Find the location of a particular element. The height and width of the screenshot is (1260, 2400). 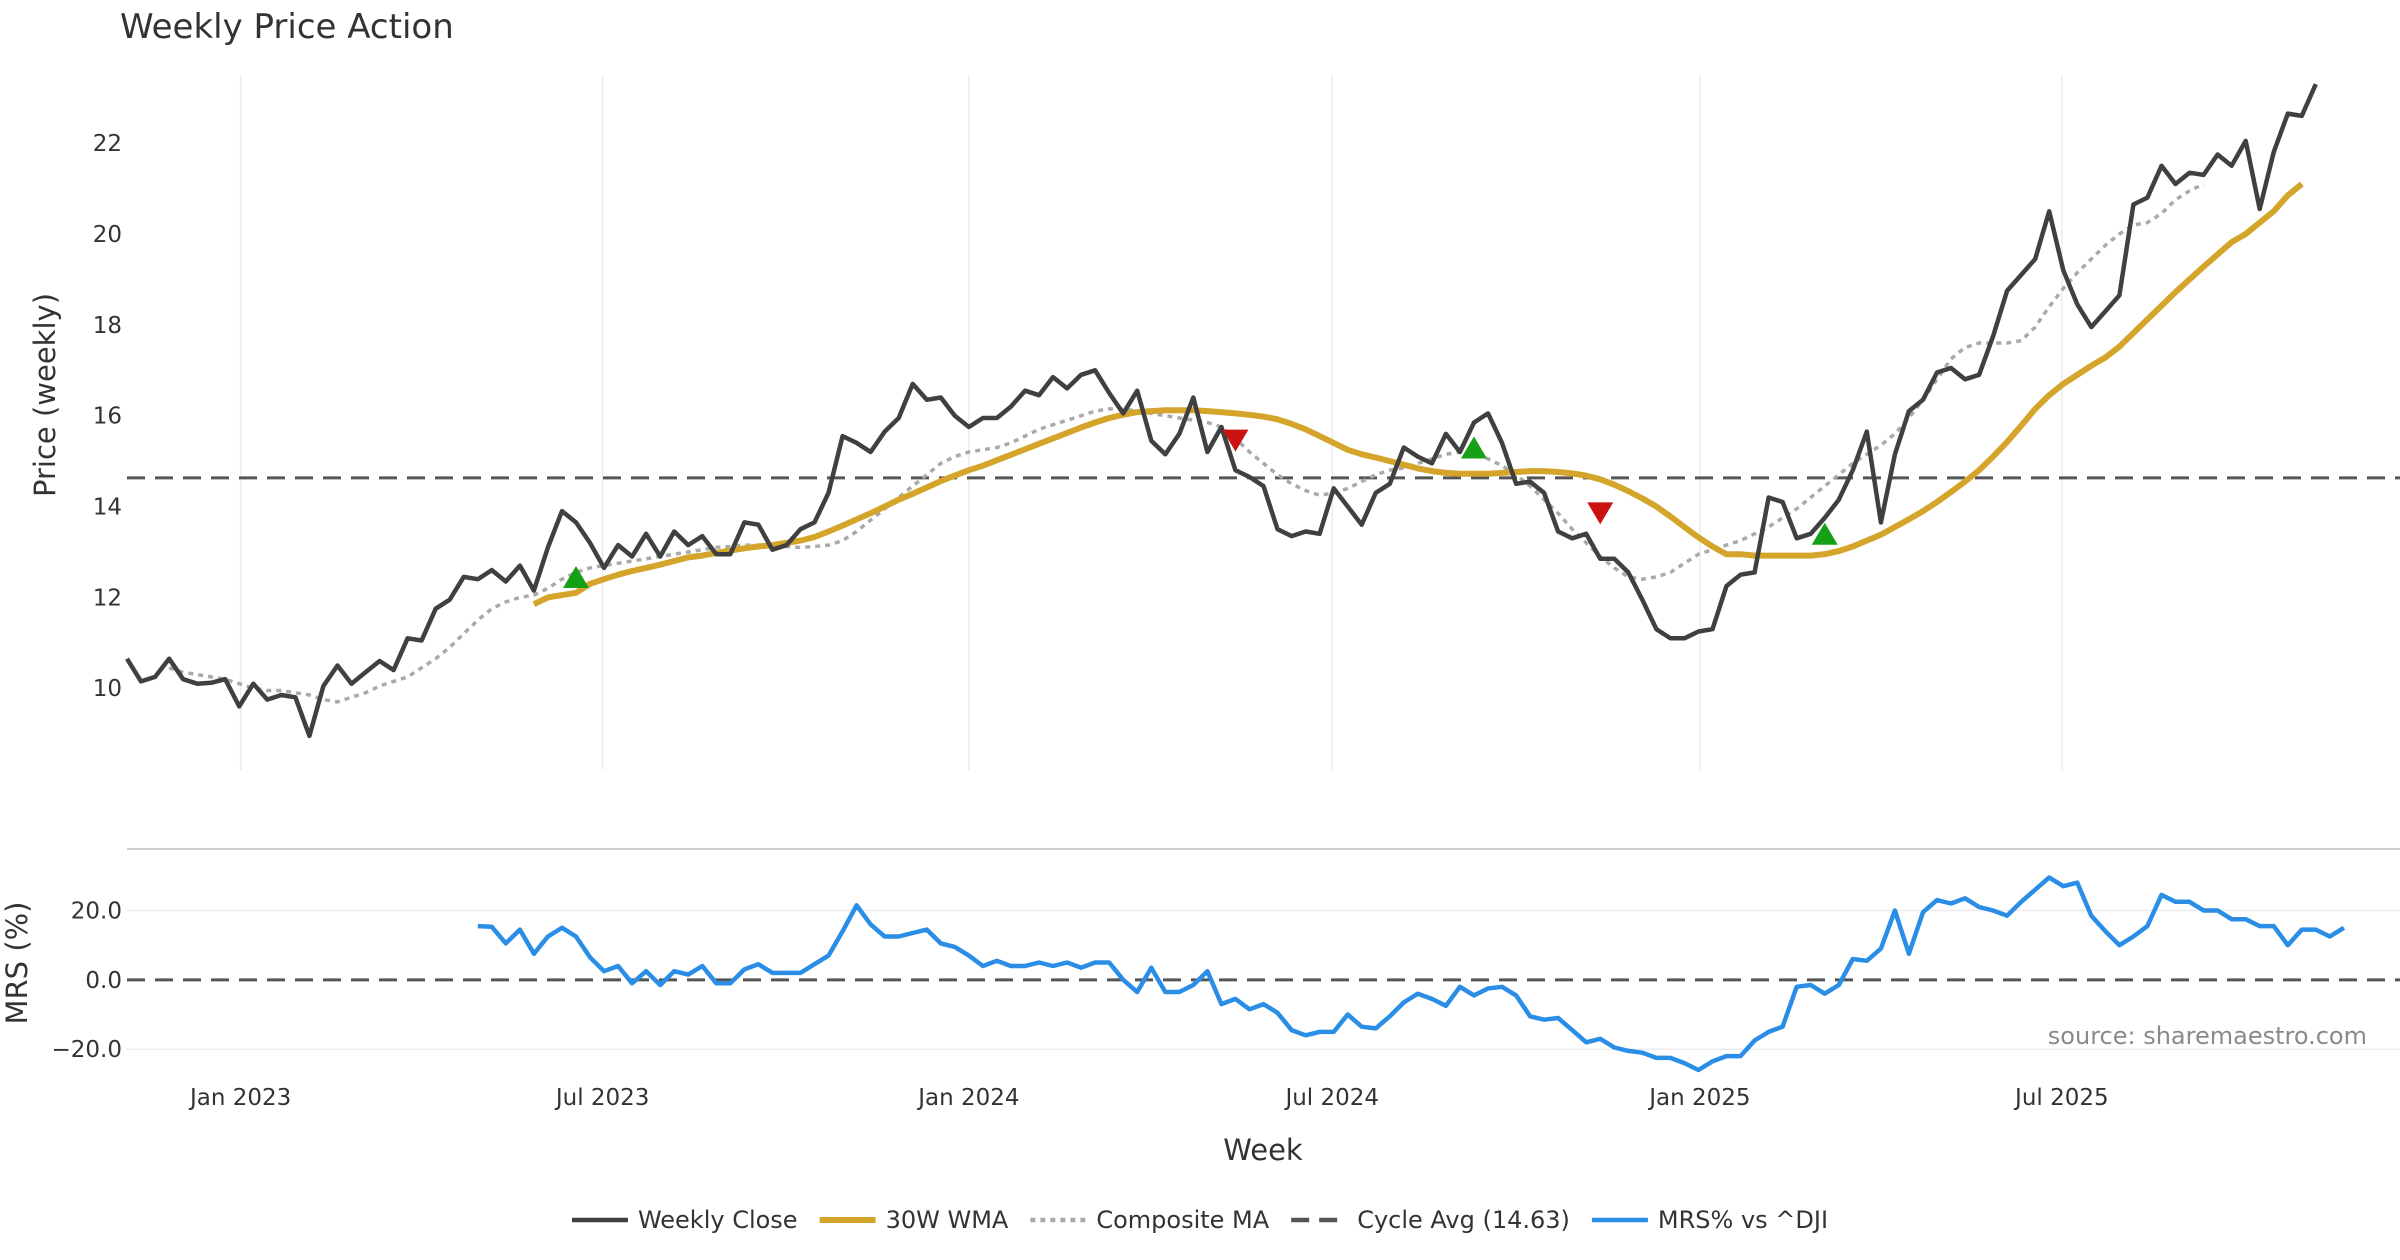

x-tick-label: Jul 2024 is located at coordinates (1331, 1098).